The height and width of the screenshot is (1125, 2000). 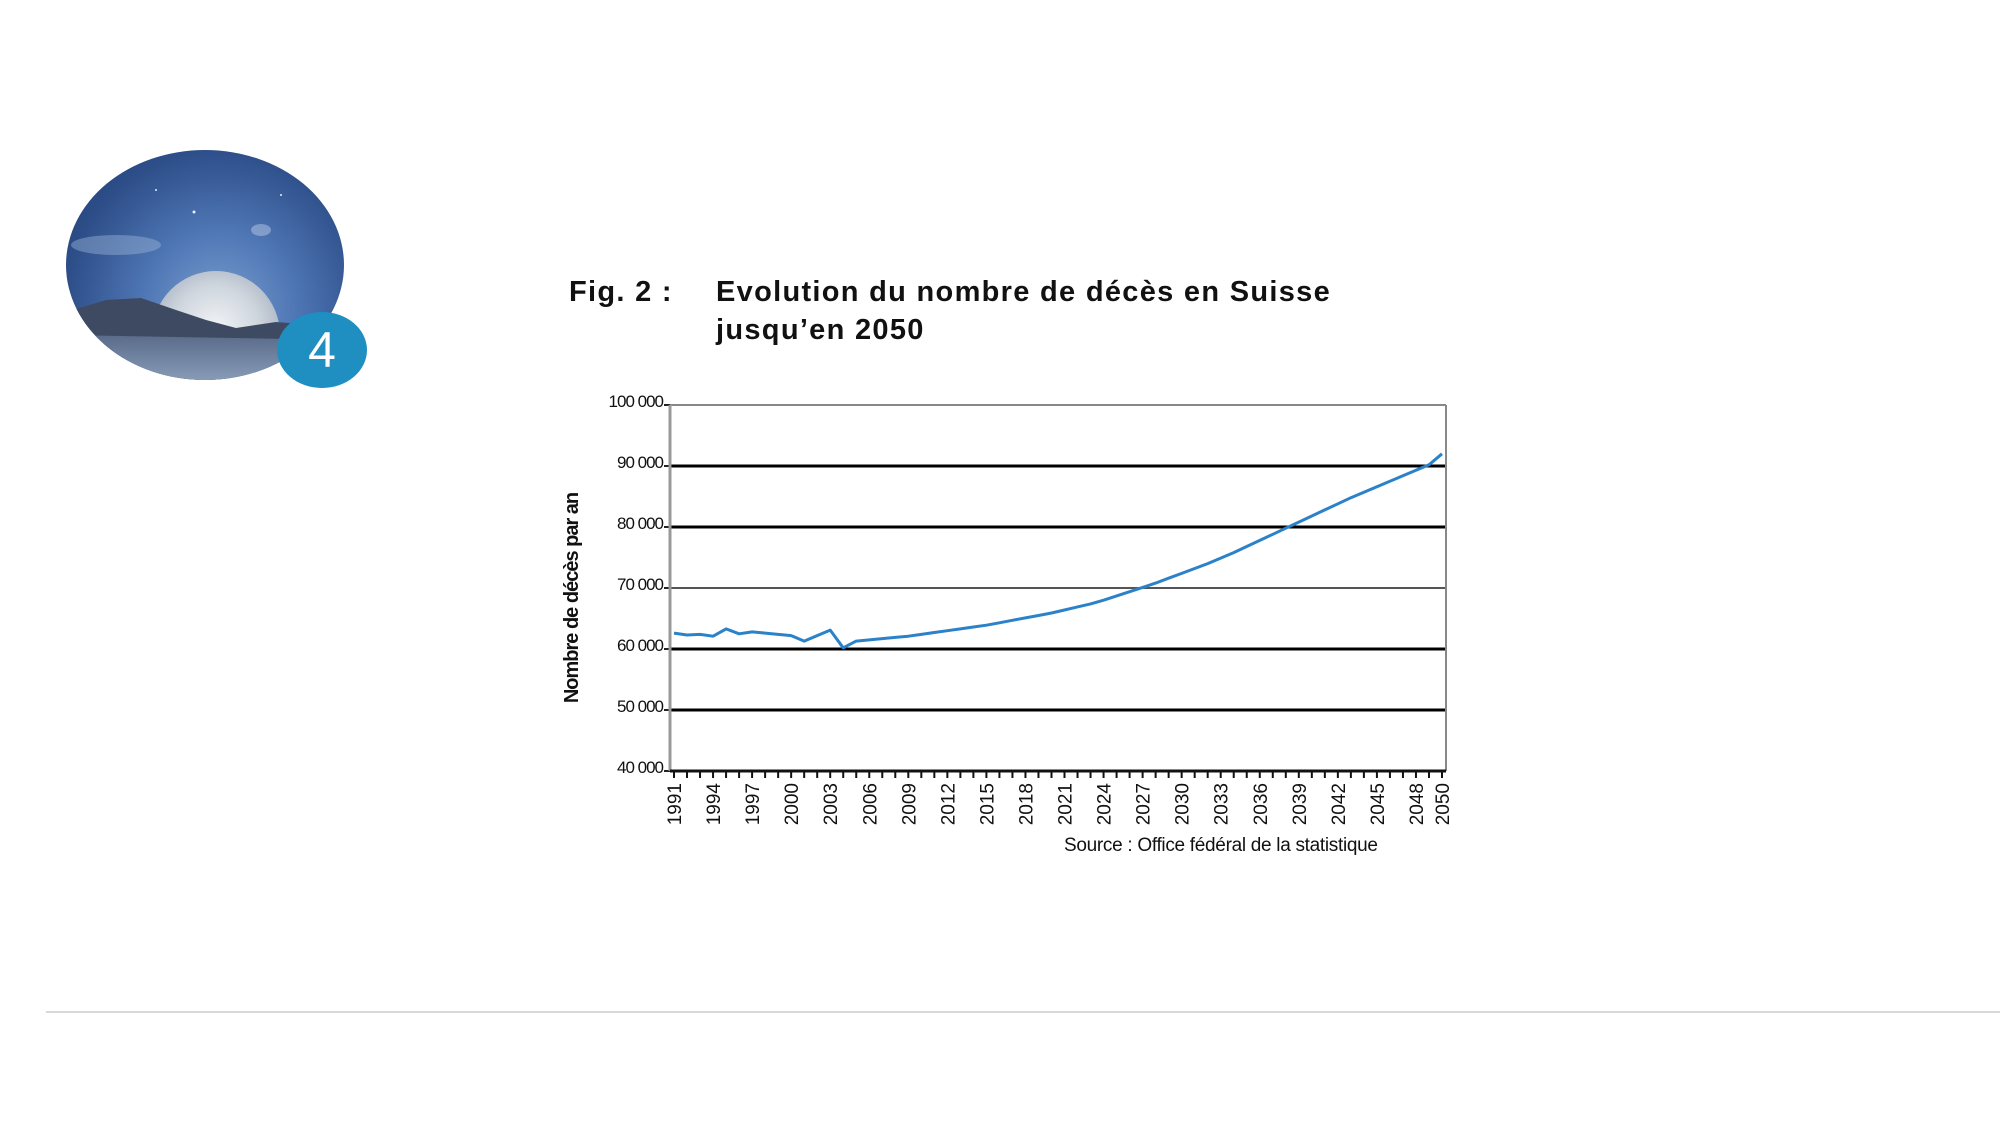 What do you see at coordinates (1339, 804) in the screenshot?
I see `x-tick-label: 2042` at bounding box center [1339, 804].